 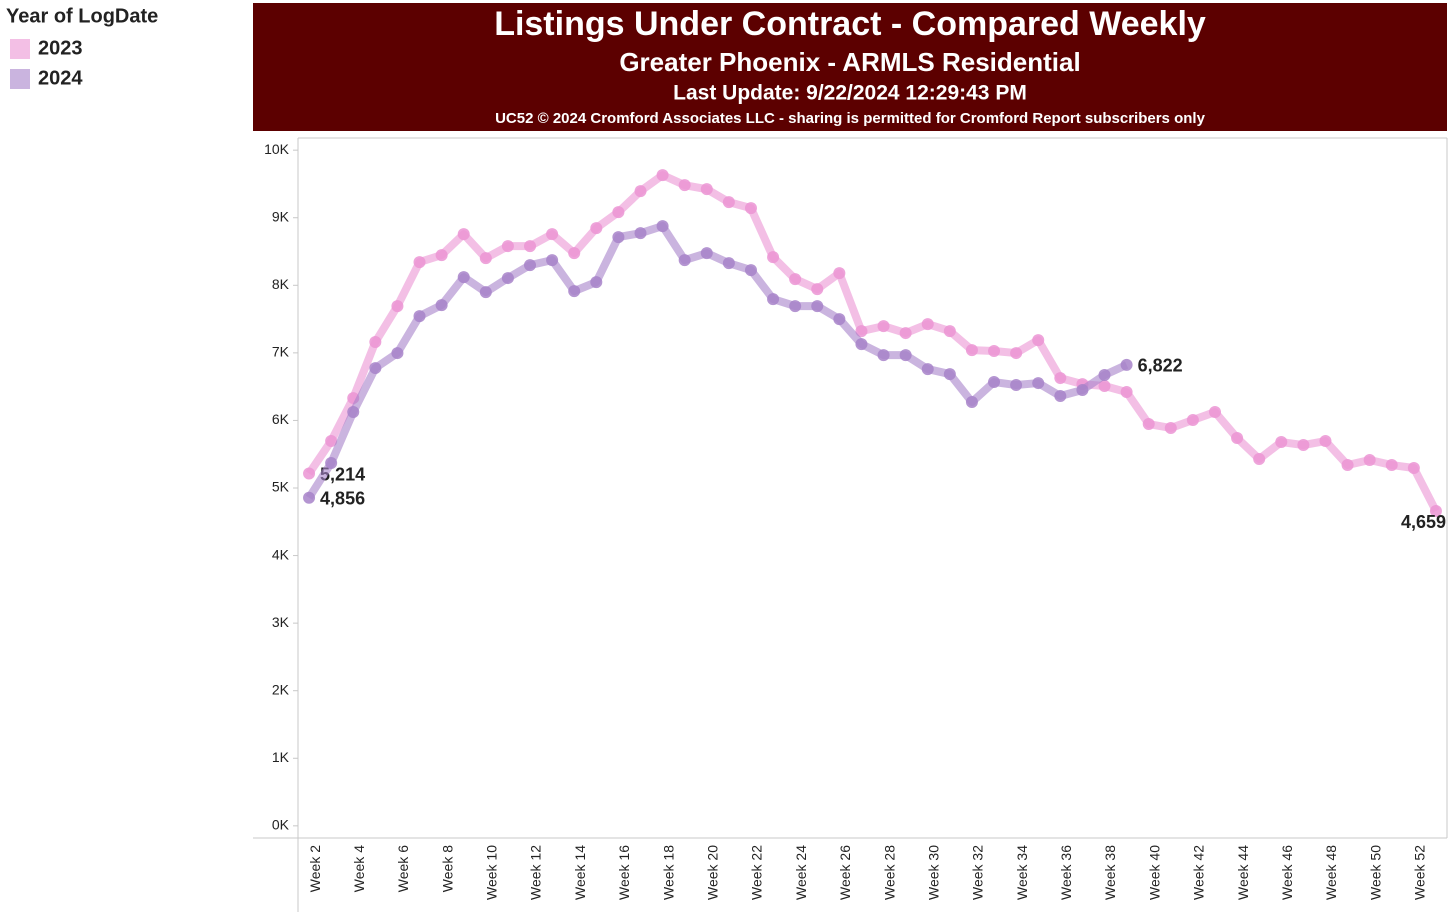 What do you see at coordinates (281, 284) in the screenshot?
I see `y-tick-label: 8K` at bounding box center [281, 284].